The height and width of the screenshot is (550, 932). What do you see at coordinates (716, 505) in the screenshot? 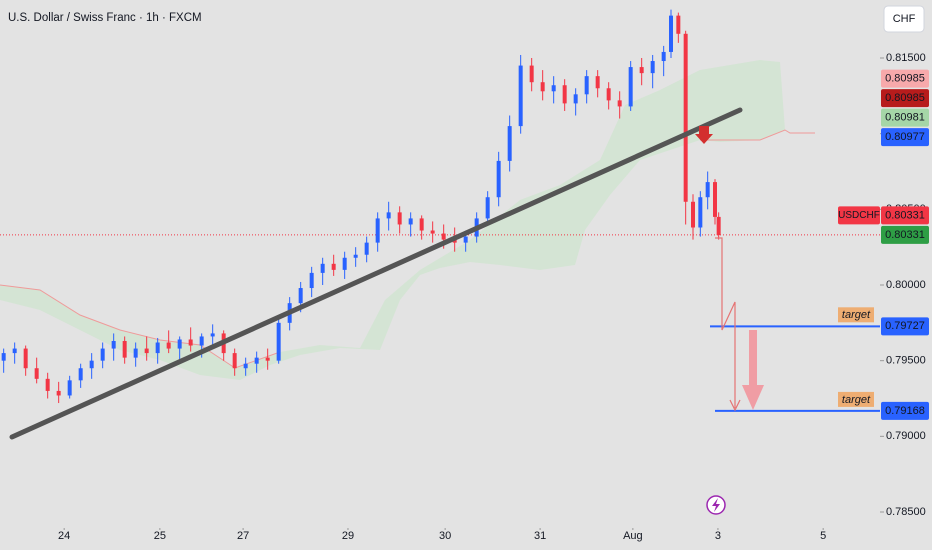
I see `event-icon-bolt` at bounding box center [716, 505].